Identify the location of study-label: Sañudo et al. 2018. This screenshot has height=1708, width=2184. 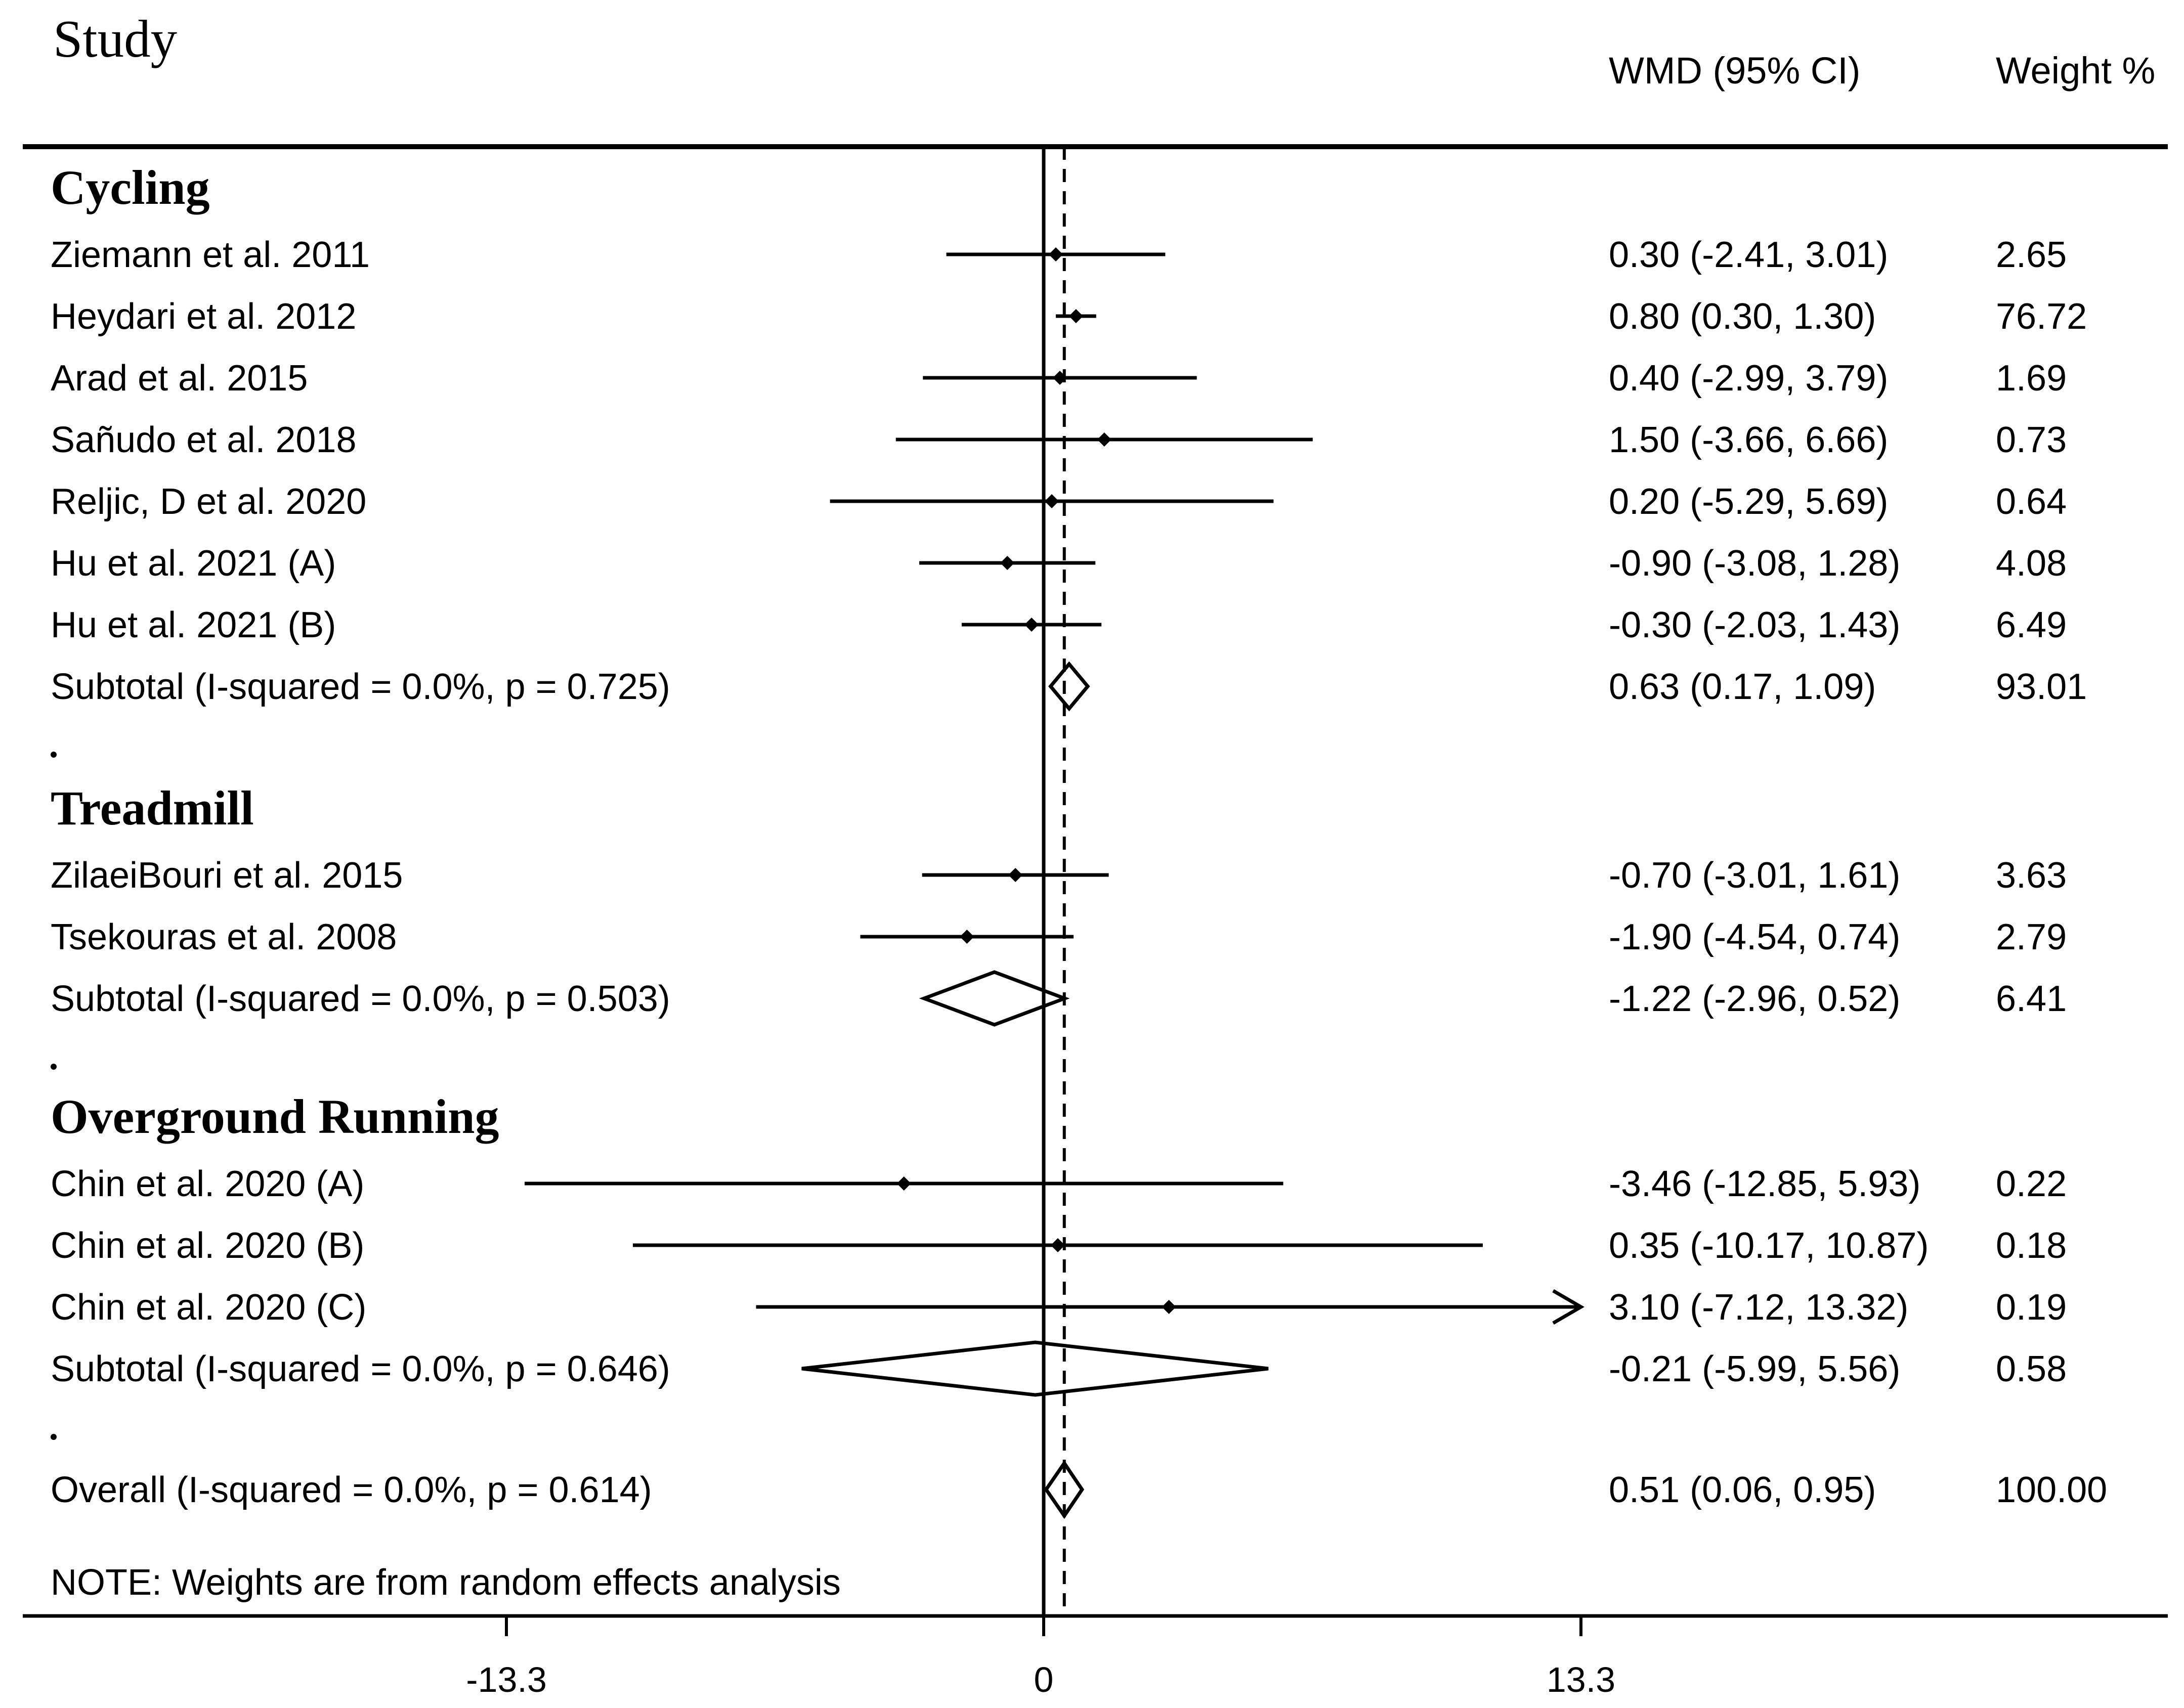
(204, 440).